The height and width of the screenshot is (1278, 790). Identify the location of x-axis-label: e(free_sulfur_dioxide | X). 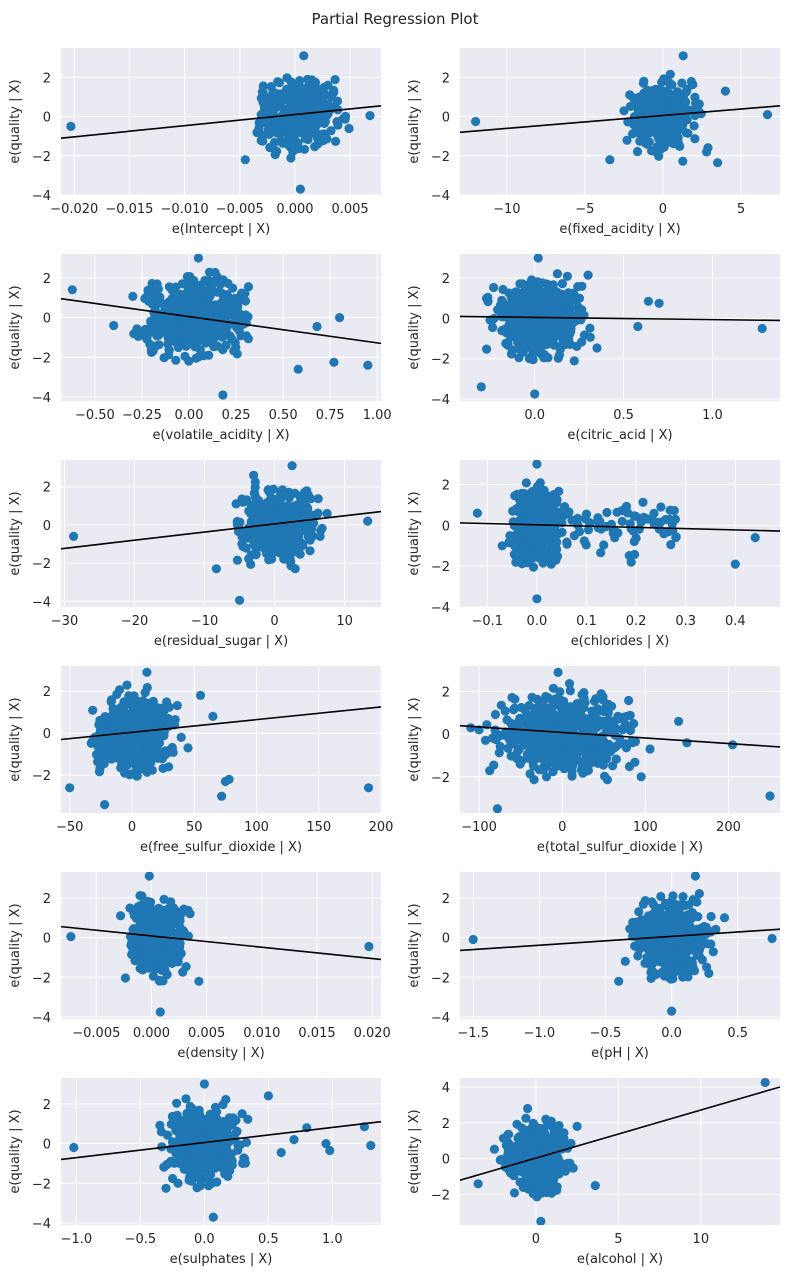
(221, 847).